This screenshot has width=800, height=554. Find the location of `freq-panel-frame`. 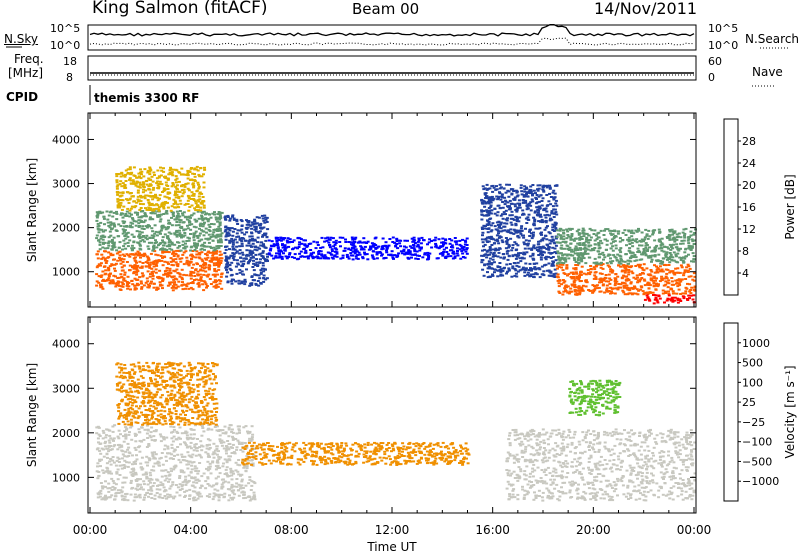

freq-panel-frame is located at coordinates (392, 68).